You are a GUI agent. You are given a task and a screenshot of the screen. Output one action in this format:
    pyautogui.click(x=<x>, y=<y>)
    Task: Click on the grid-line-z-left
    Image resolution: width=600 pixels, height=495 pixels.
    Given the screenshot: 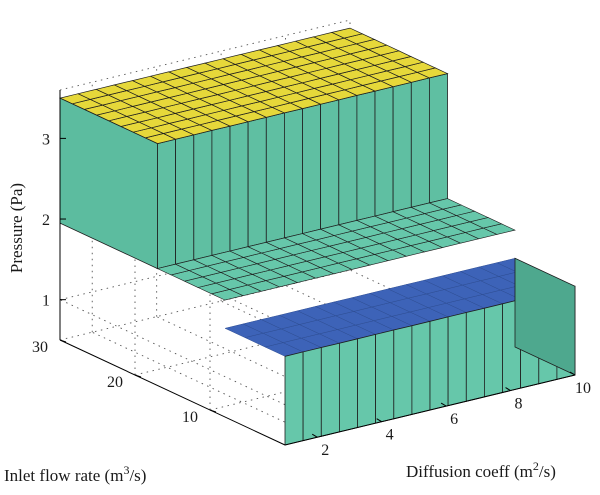 What is the action you would take?
    pyautogui.click(x=172, y=352)
    